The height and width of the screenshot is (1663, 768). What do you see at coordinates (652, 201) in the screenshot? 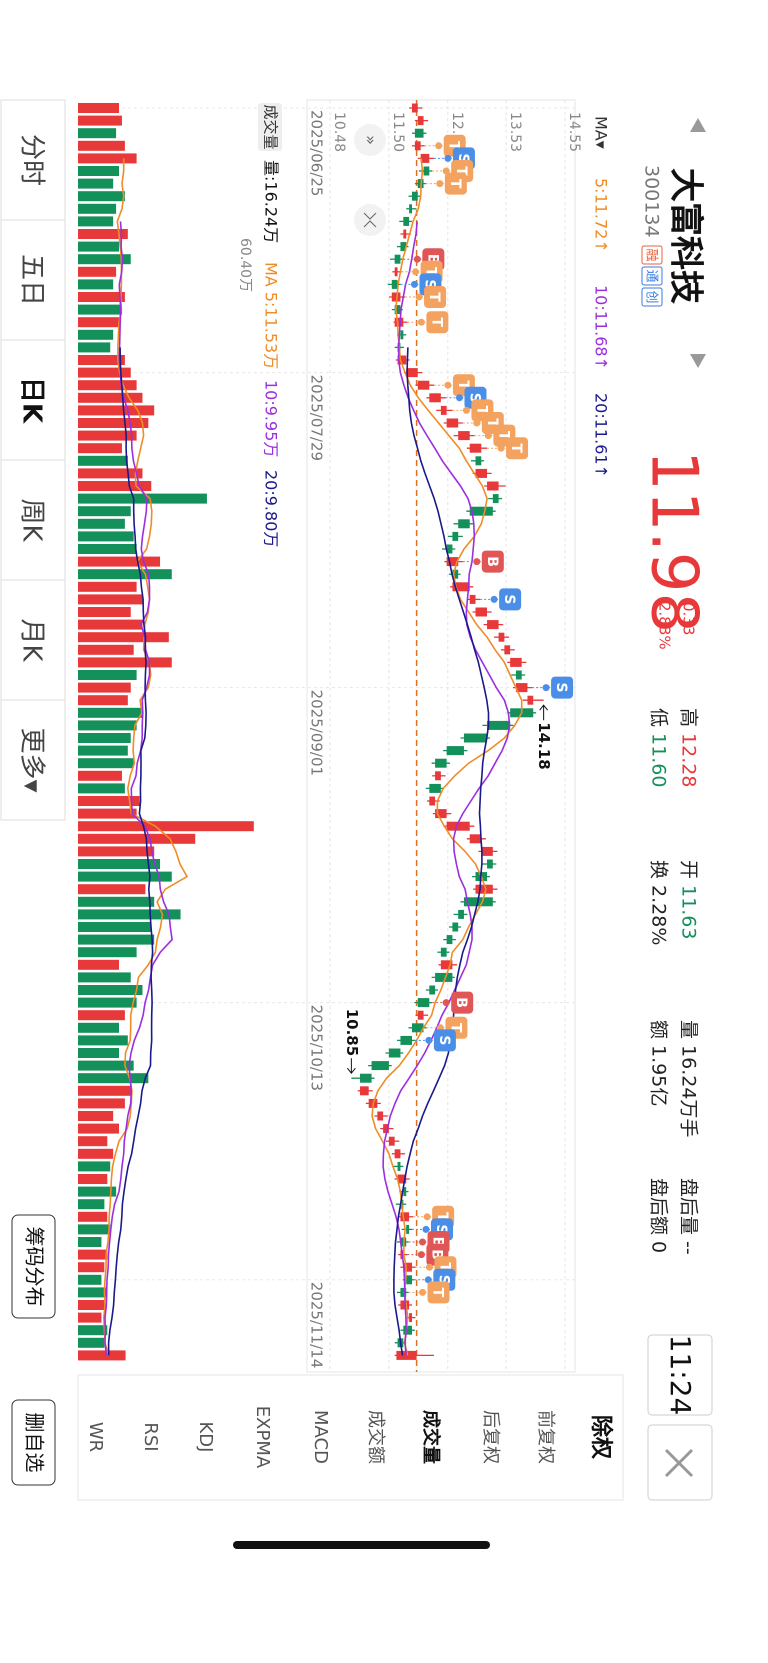
I see `stock-code: 300134` at bounding box center [652, 201].